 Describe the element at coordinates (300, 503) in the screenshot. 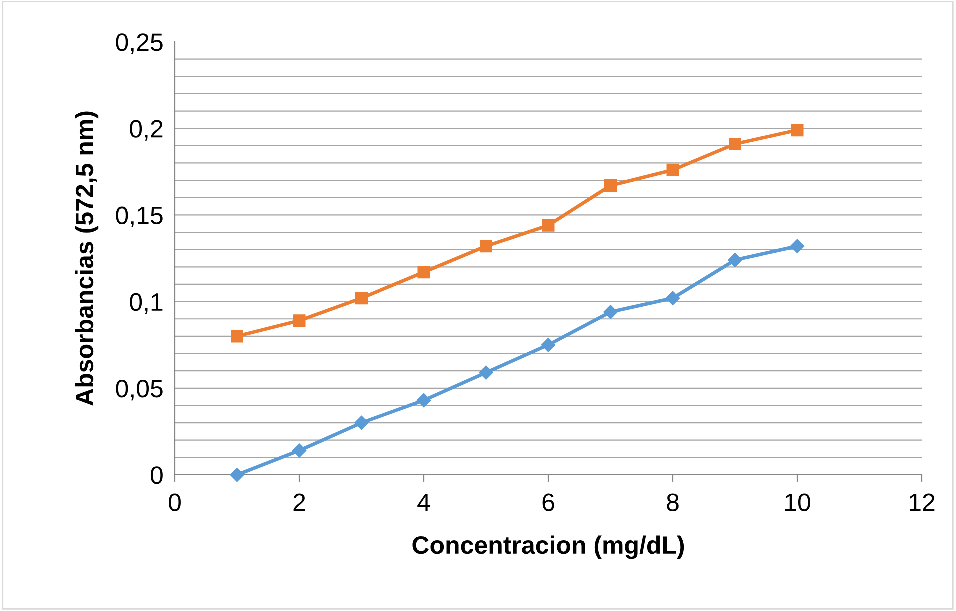

I see `x-tick-label: 2` at that location.